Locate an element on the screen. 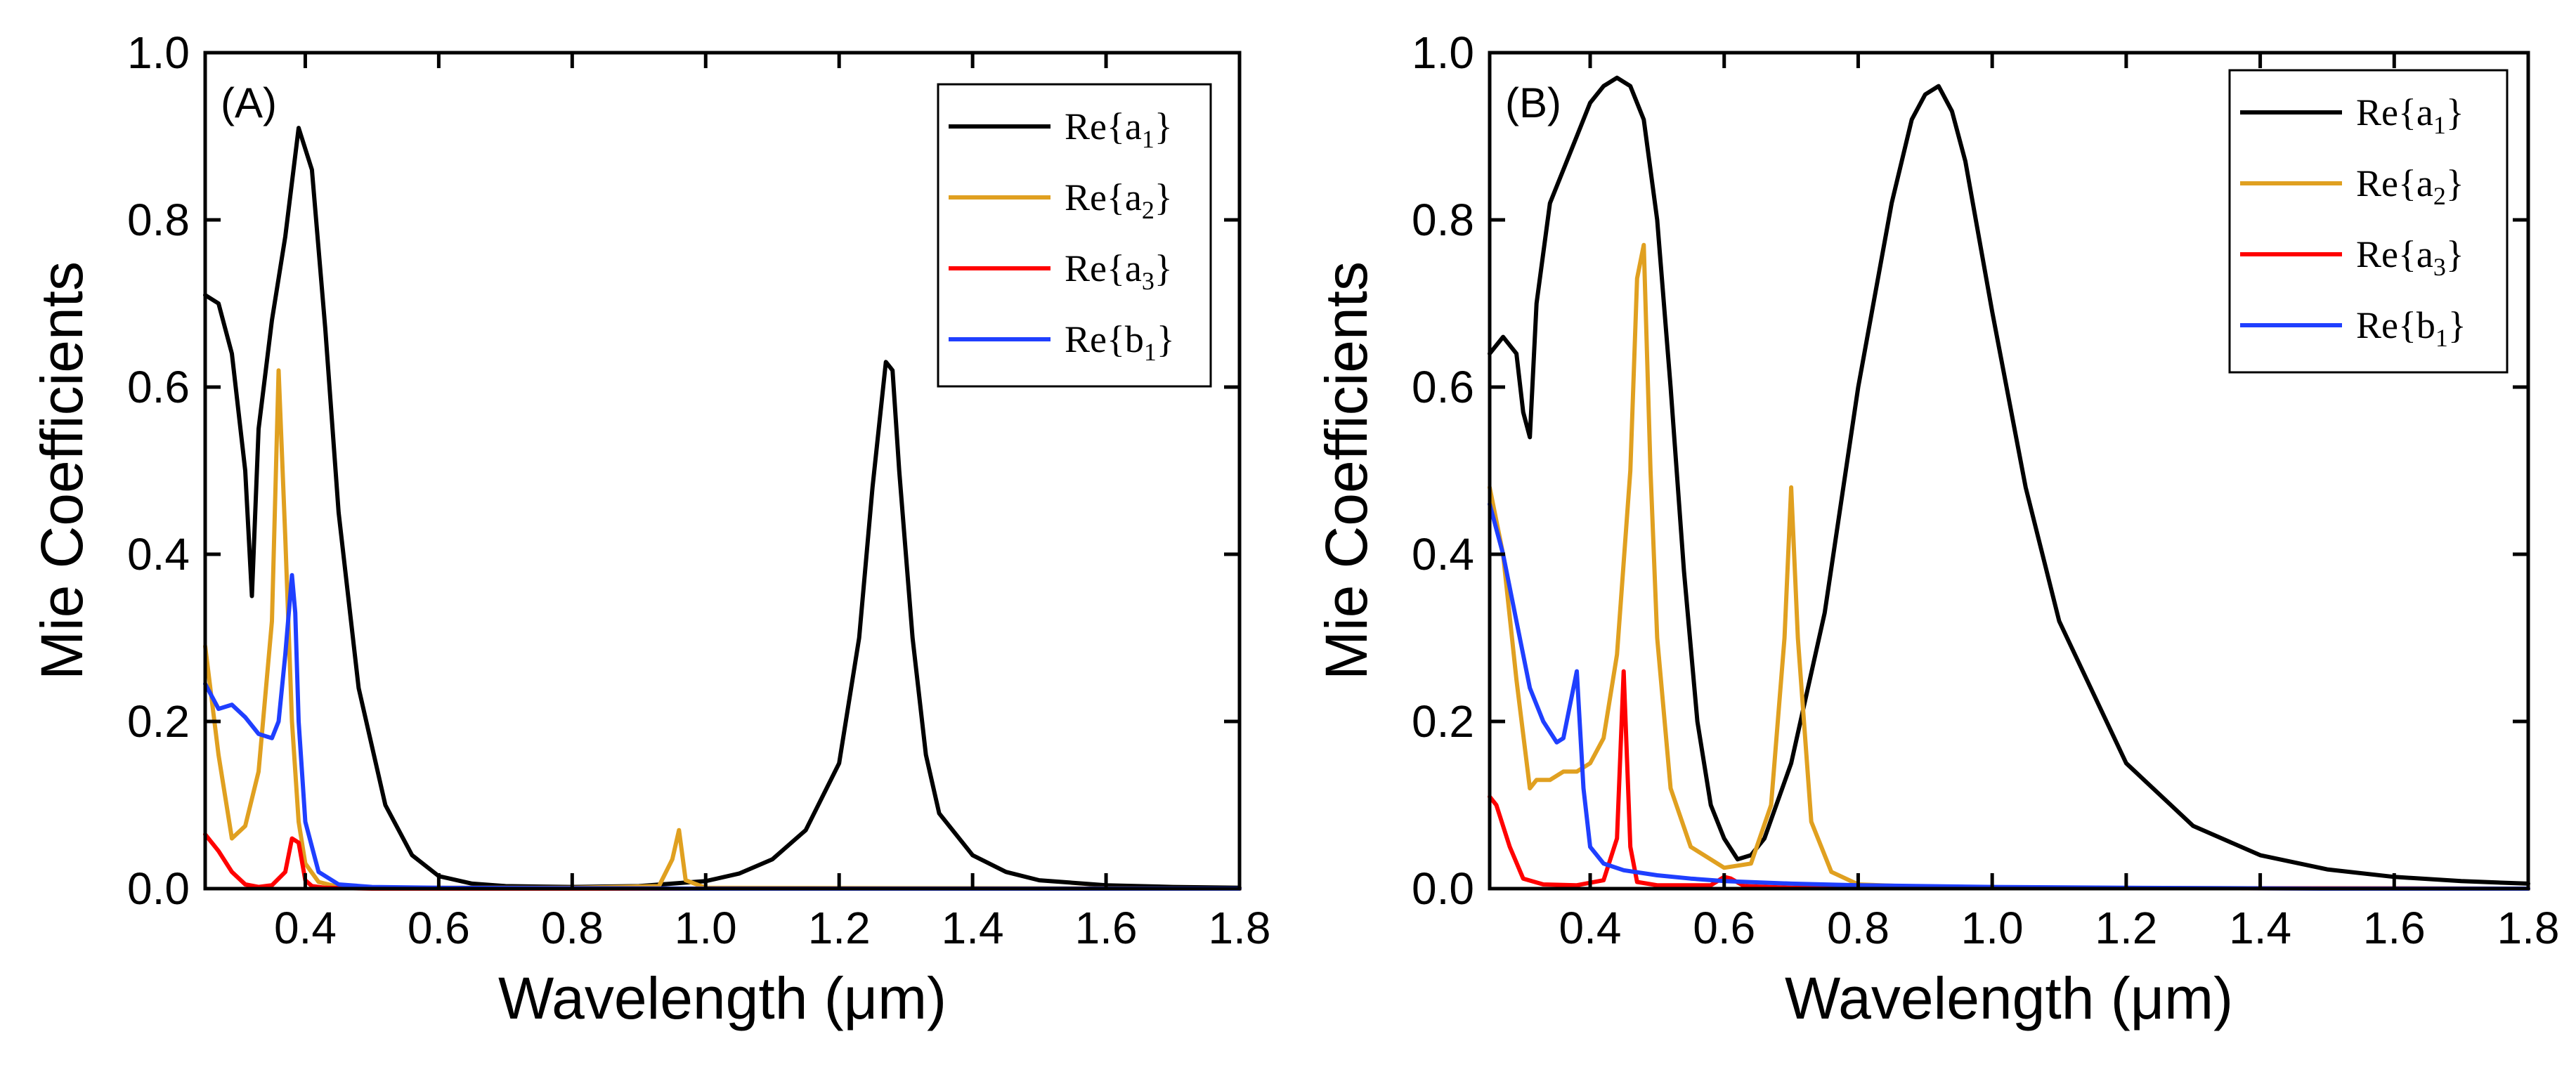 The height and width of the screenshot is (1079, 2576). panel-label: (B) is located at coordinates (1533, 103).